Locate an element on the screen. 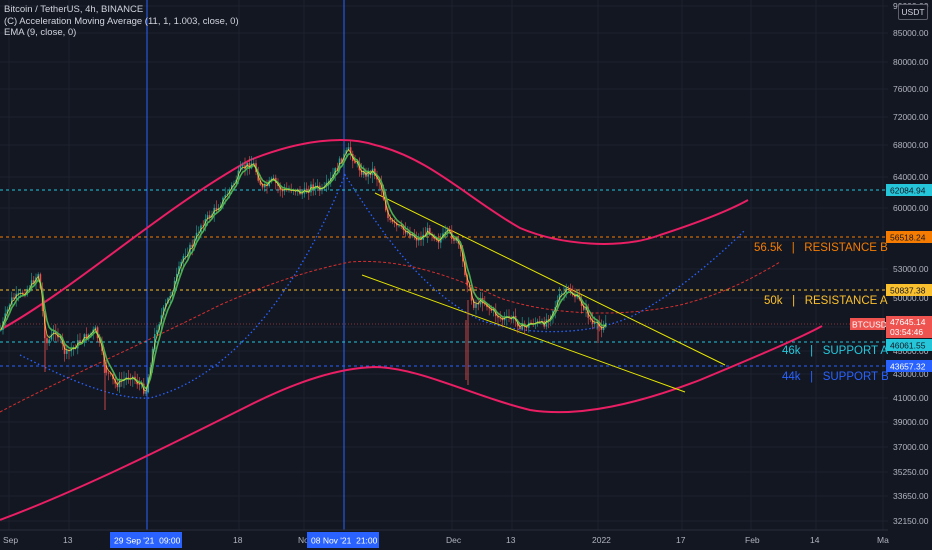  svg-text: BTCUSDT is located at coordinates (872, 325).